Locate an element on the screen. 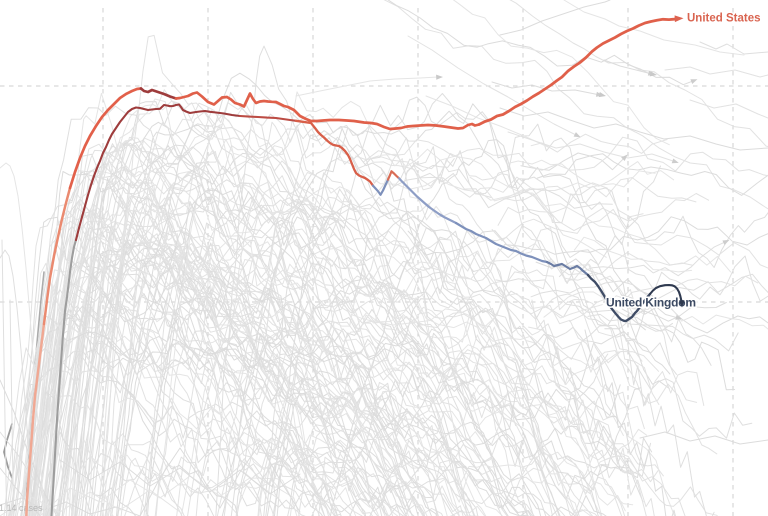 The image size is (768, 516). svg-text: 1.14 cases is located at coordinates (21, 508).